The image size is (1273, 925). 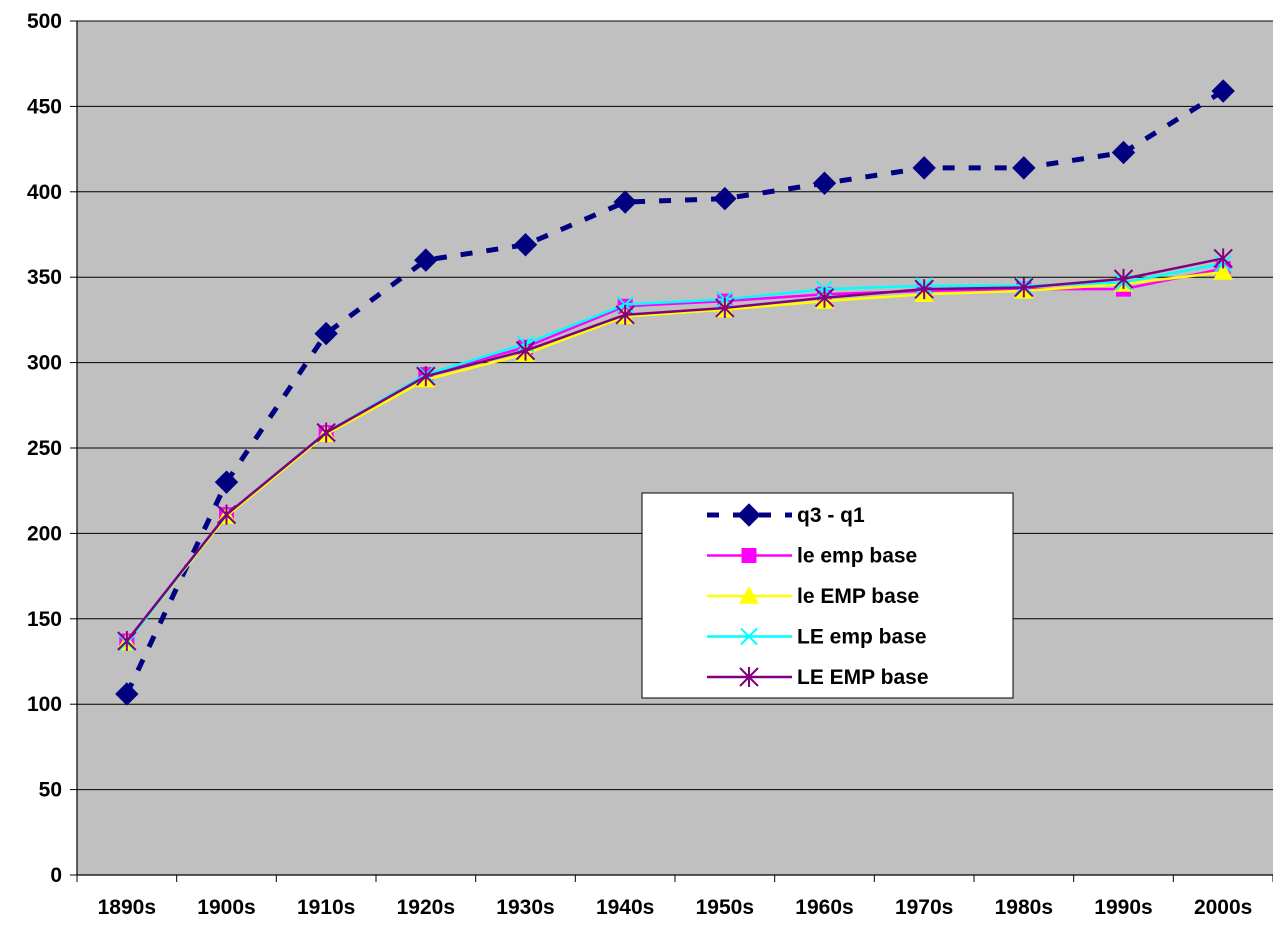 I want to click on x-tick-label: 1910s, so click(x=326, y=907).